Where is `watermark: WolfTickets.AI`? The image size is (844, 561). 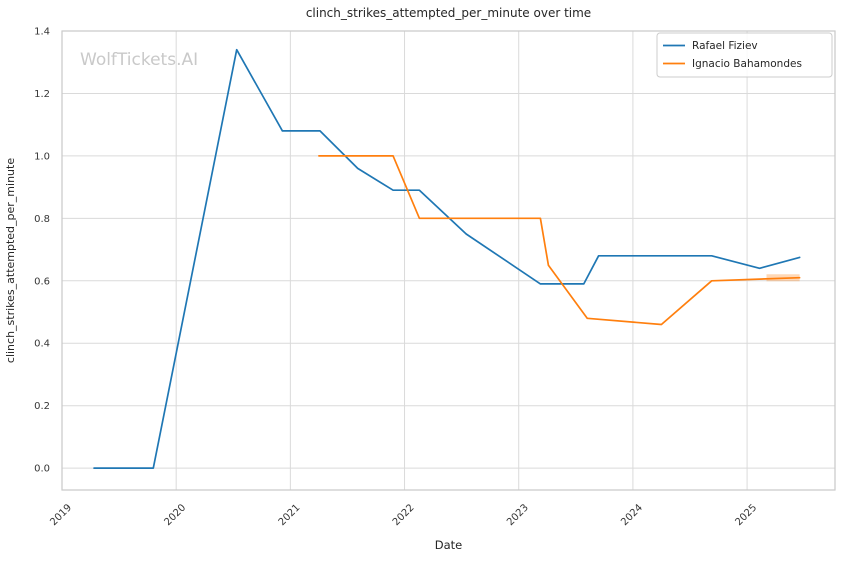 watermark: WolfTickets.AI is located at coordinates (139, 60).